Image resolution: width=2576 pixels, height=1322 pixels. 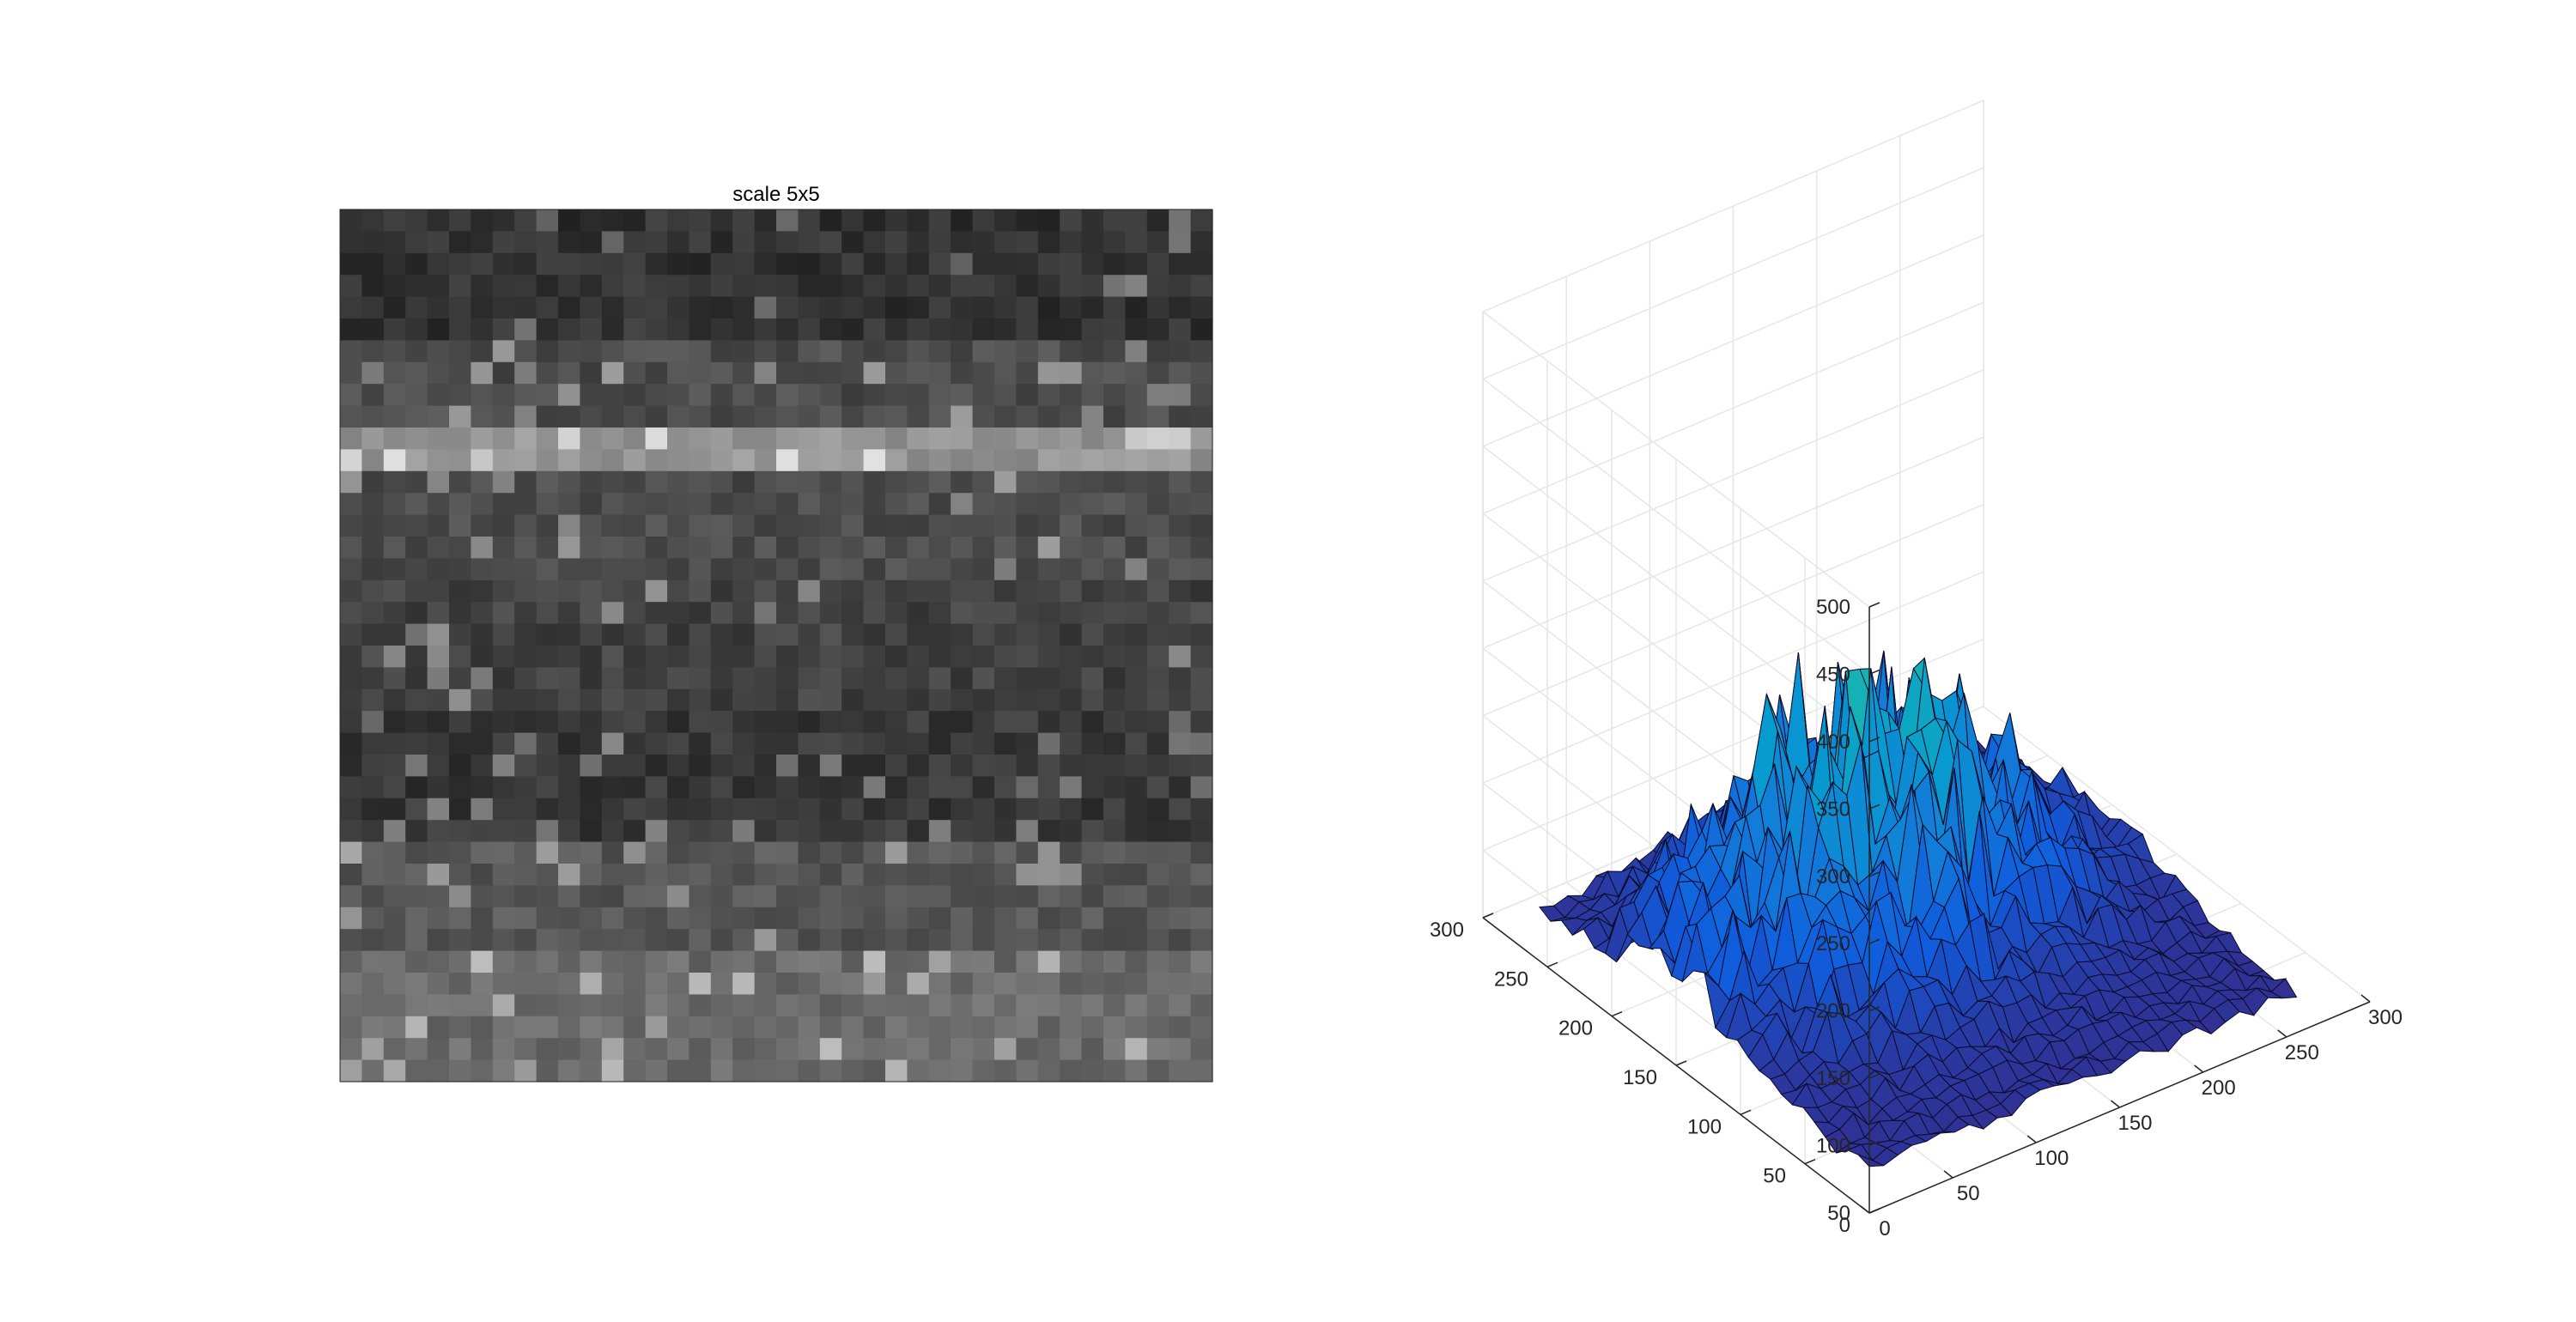 I want to click on x-tick-label: 0, so click(x=1885, y=1228).